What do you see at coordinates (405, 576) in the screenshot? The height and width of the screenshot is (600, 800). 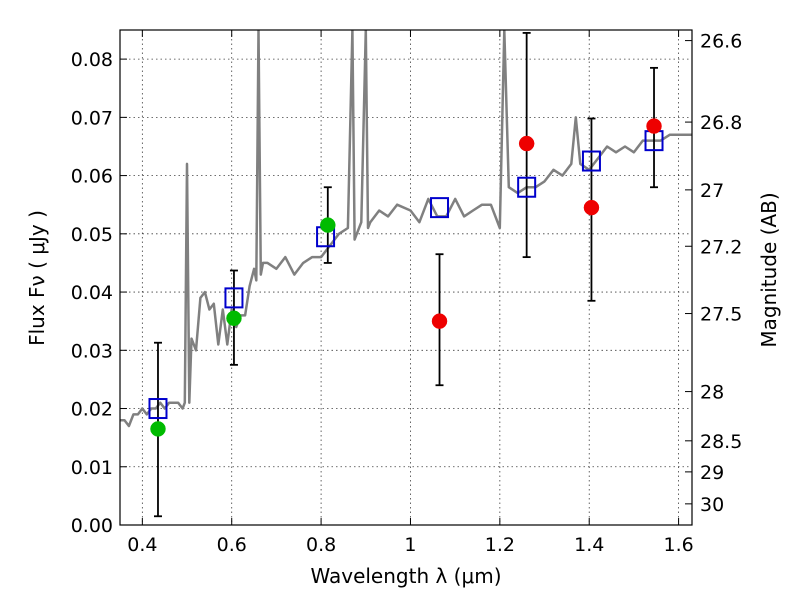 I see `x-axis-title: Wavelength λ (μm)` at bounding box center [405, 576].